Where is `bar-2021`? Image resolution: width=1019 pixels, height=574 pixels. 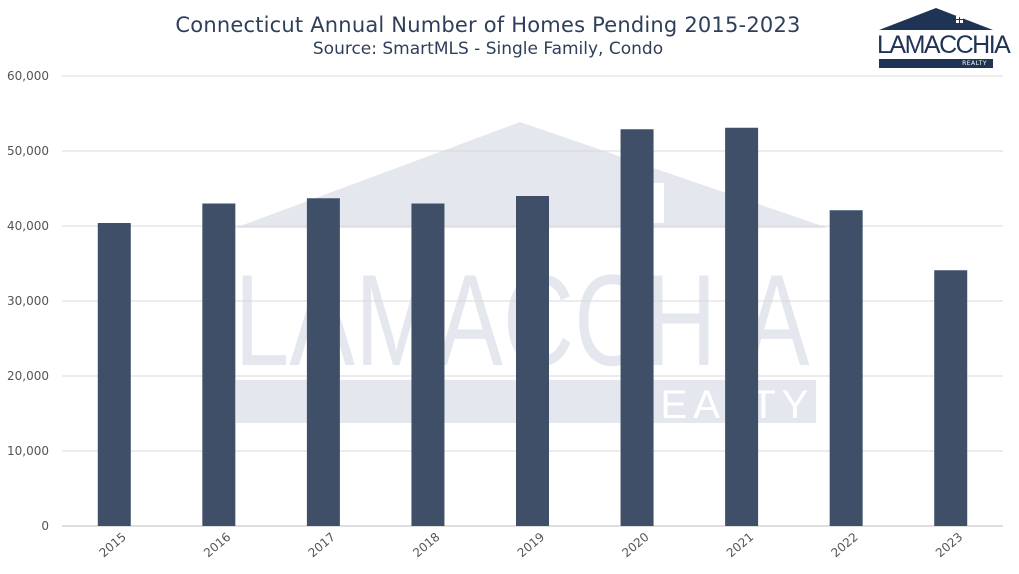 bar-2021 is located at coordinates (742, 326).